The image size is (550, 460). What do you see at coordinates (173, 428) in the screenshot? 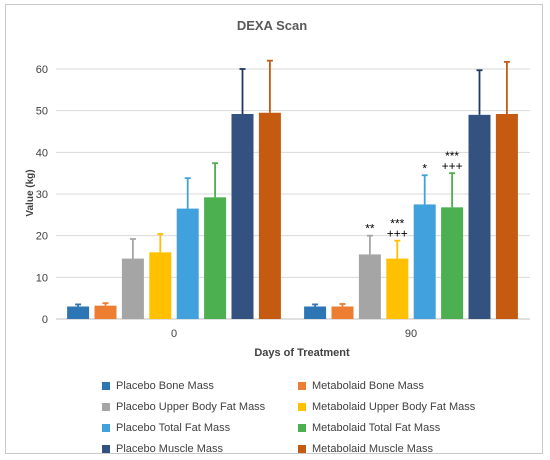
I see `legend-label: Placebo Total Fat Mass` at bounding box center [173, 428].